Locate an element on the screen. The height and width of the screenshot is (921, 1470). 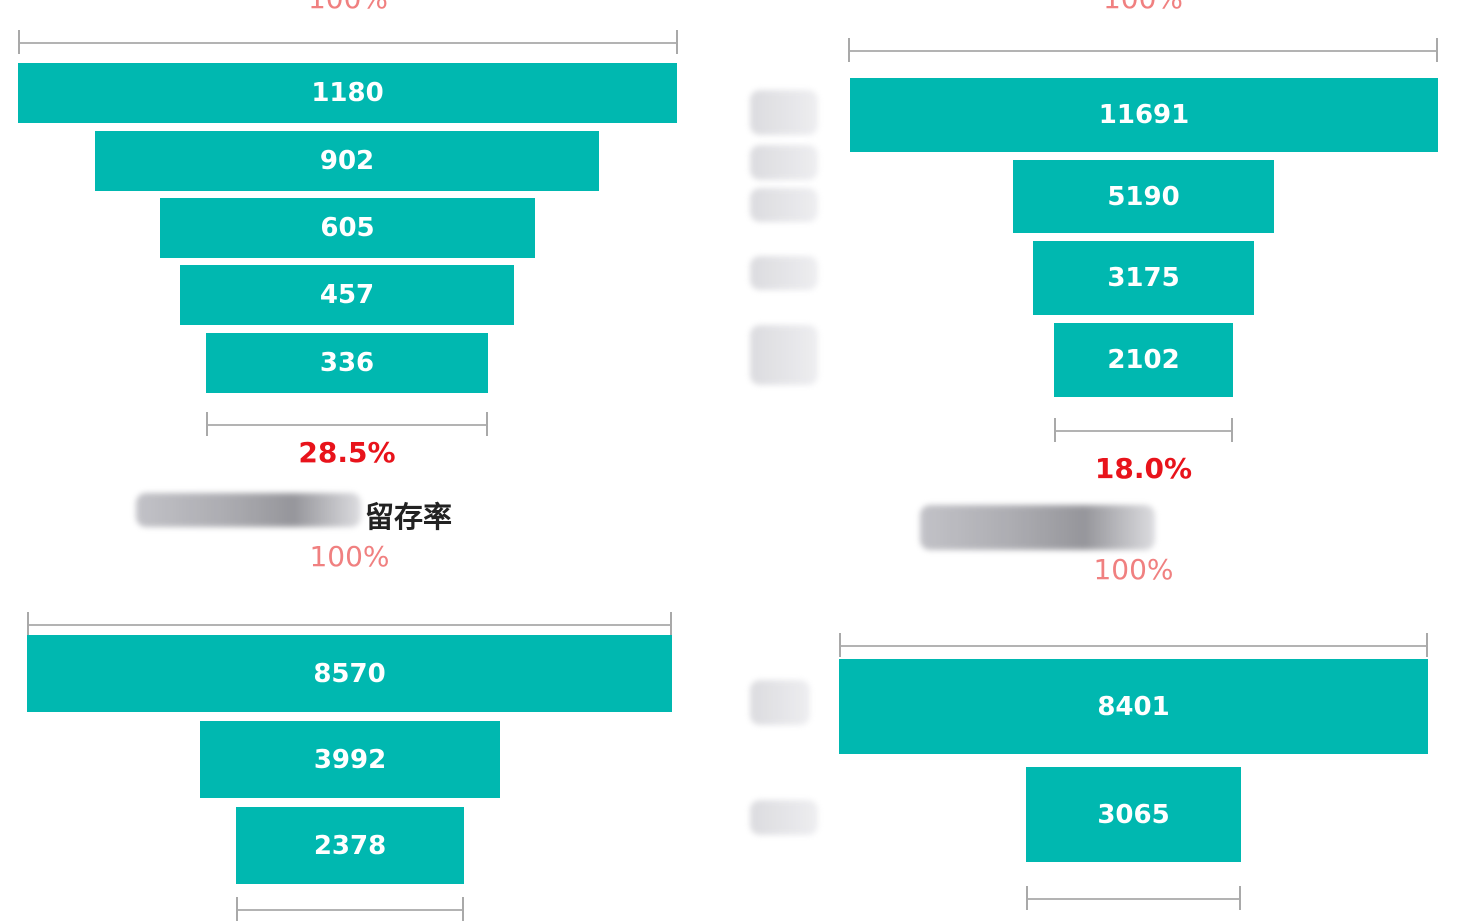
funnel-bar-label: 3065 is located at coordinates (1133, 814).